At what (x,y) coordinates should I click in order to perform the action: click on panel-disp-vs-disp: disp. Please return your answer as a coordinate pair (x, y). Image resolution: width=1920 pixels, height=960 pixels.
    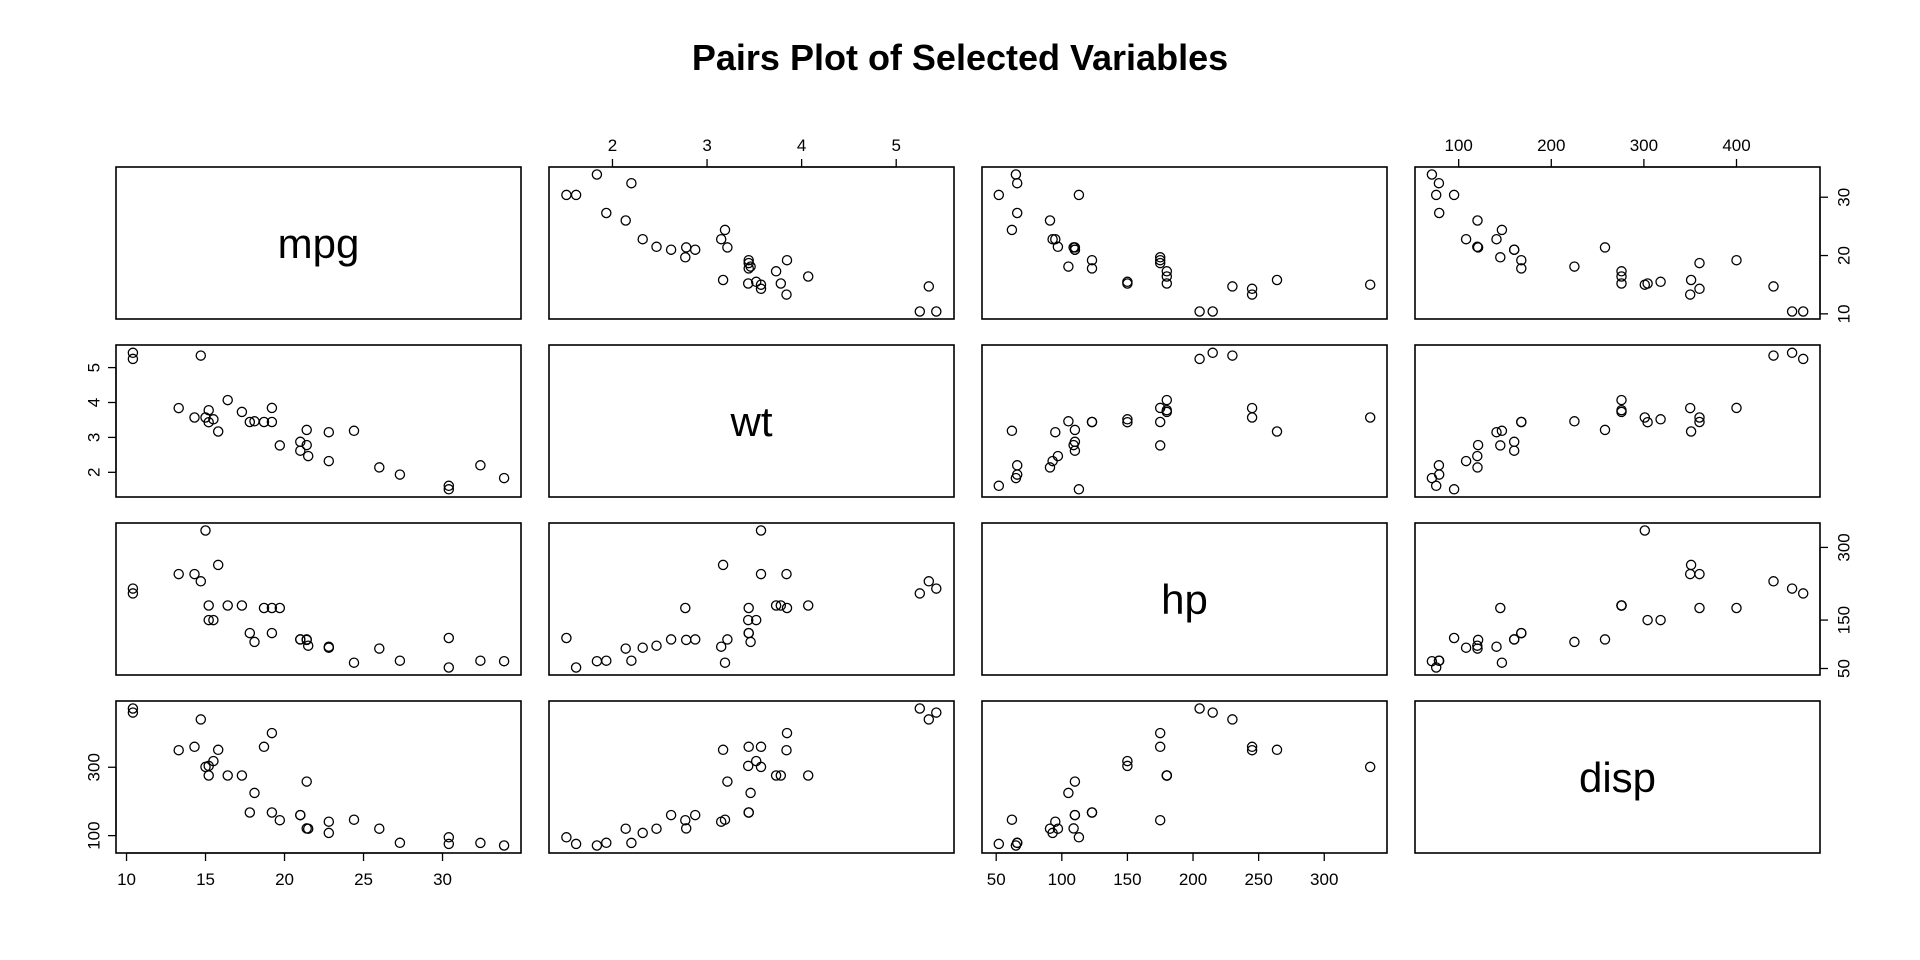
    Looking at the image, I should click on (1617, 777).